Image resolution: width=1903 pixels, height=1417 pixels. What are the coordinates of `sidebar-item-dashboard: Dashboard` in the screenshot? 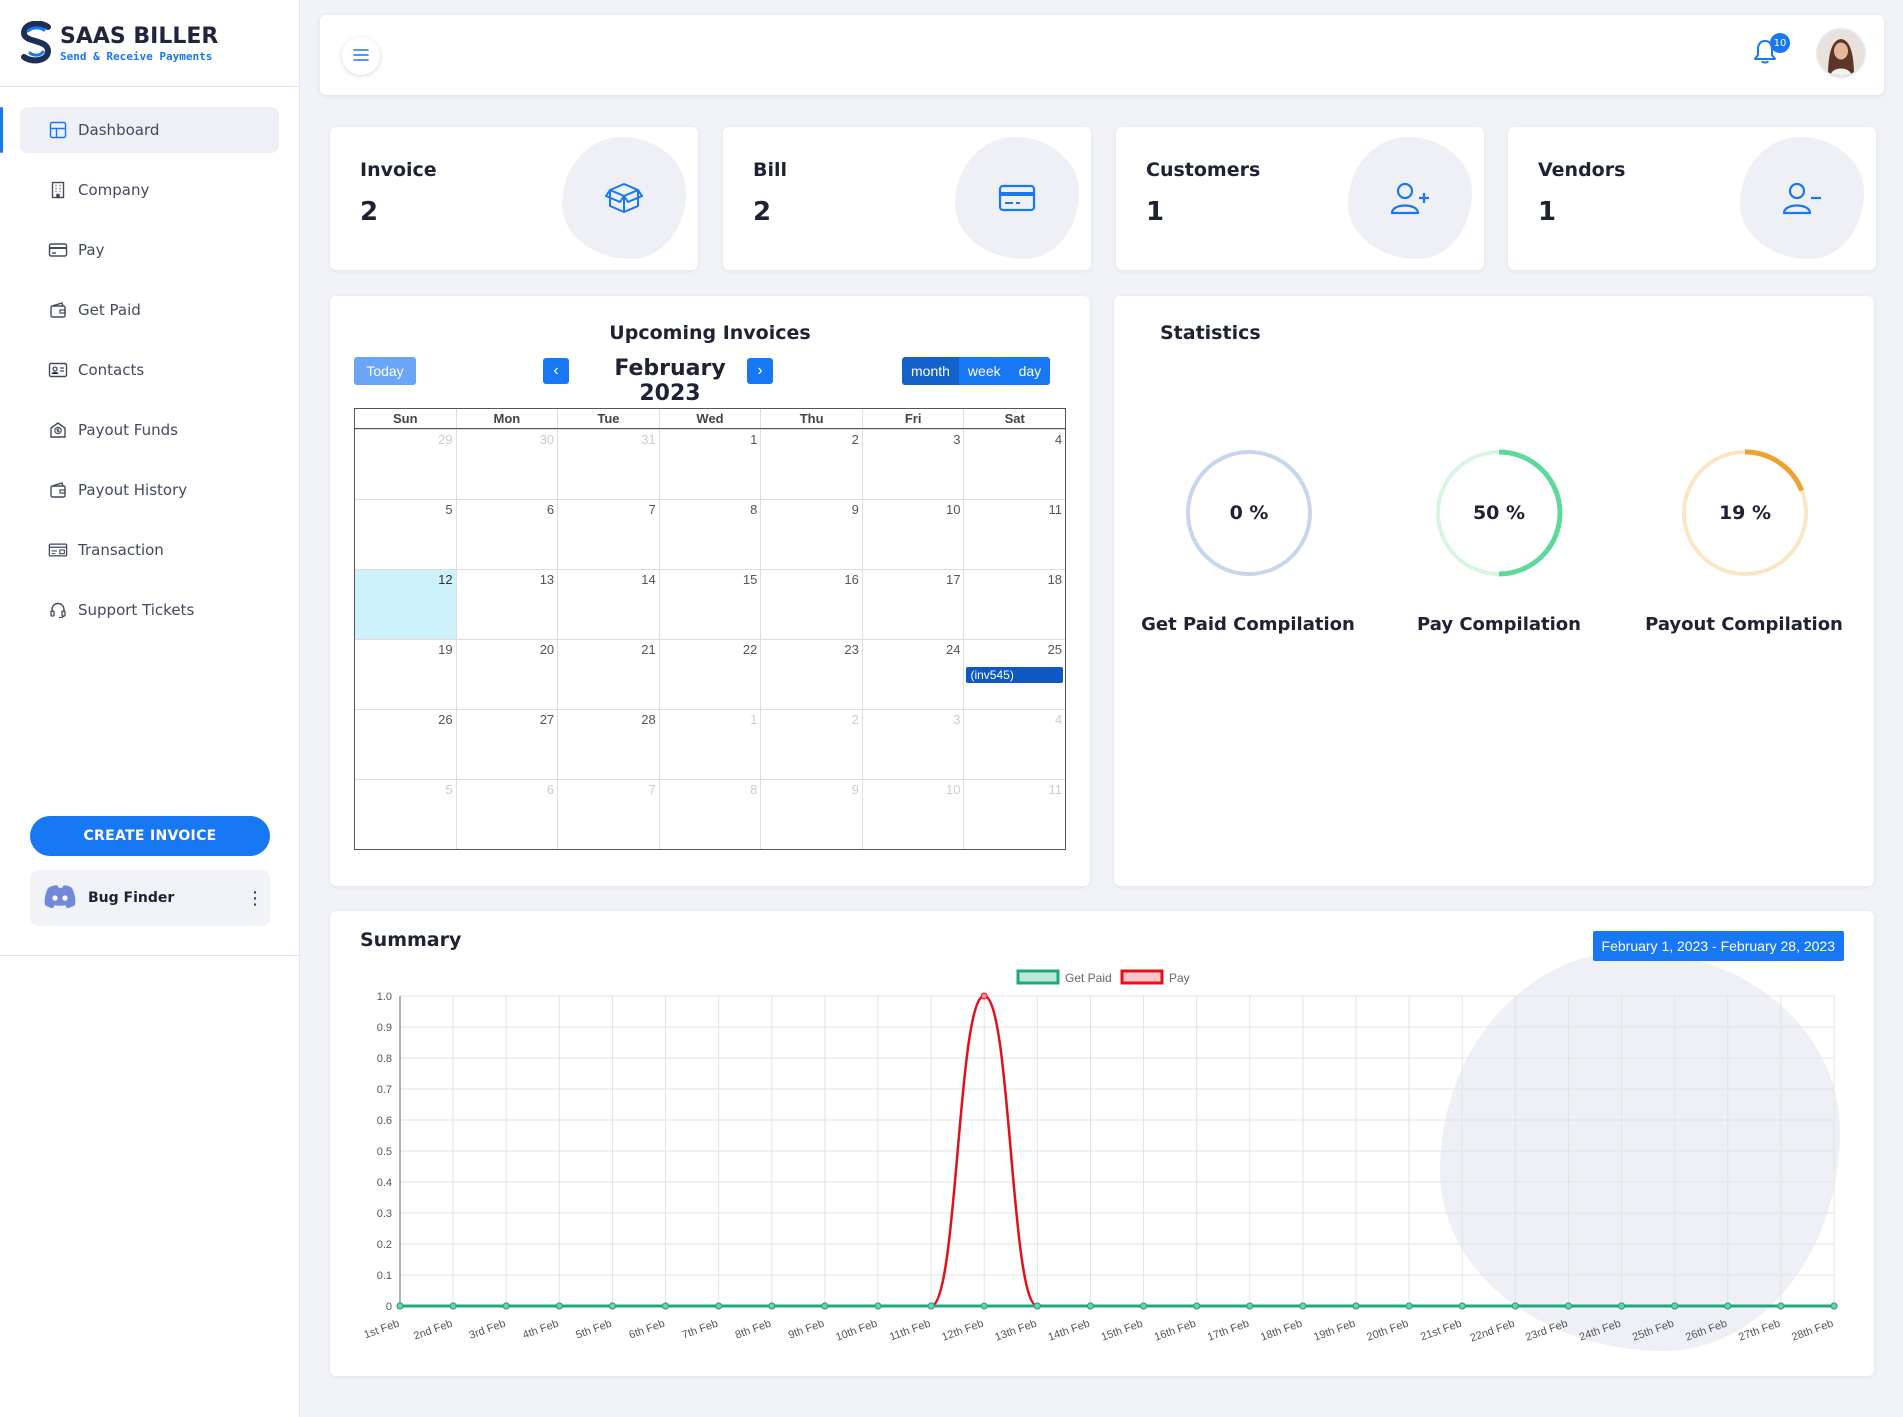 It's located at (139, 130).